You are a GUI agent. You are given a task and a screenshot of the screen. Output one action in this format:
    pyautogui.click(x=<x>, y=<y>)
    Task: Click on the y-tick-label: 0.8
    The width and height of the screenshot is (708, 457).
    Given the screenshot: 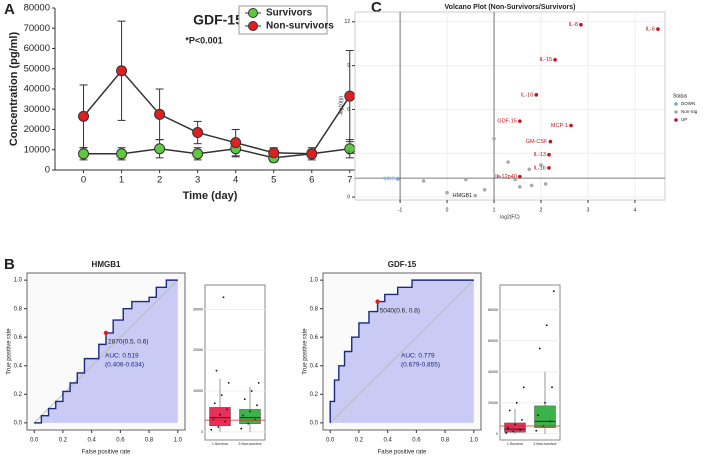 What is the action you would take?
    pyautogui.click(x=314, y=309)
    